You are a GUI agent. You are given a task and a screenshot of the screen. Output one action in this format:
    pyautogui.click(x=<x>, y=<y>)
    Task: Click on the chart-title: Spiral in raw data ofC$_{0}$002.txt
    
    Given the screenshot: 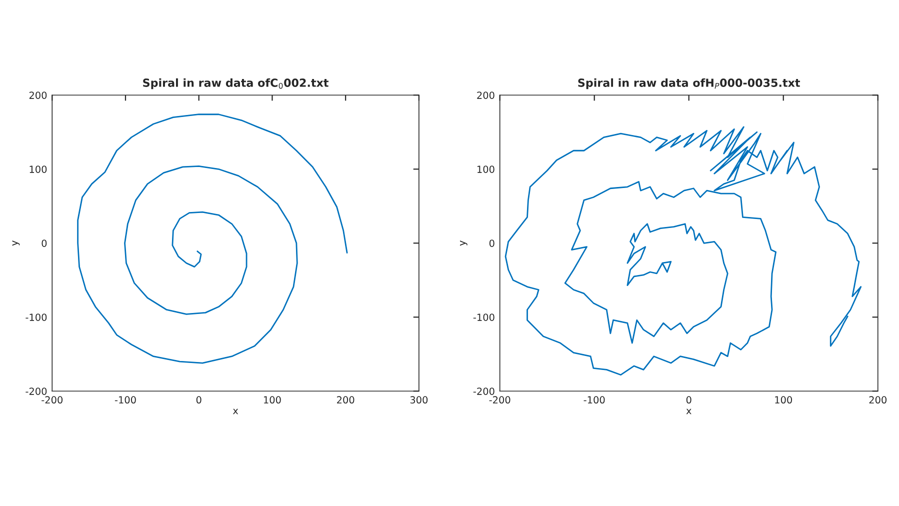 What is the action you would take?
    pyautogui.click(x=235, y=84)
    